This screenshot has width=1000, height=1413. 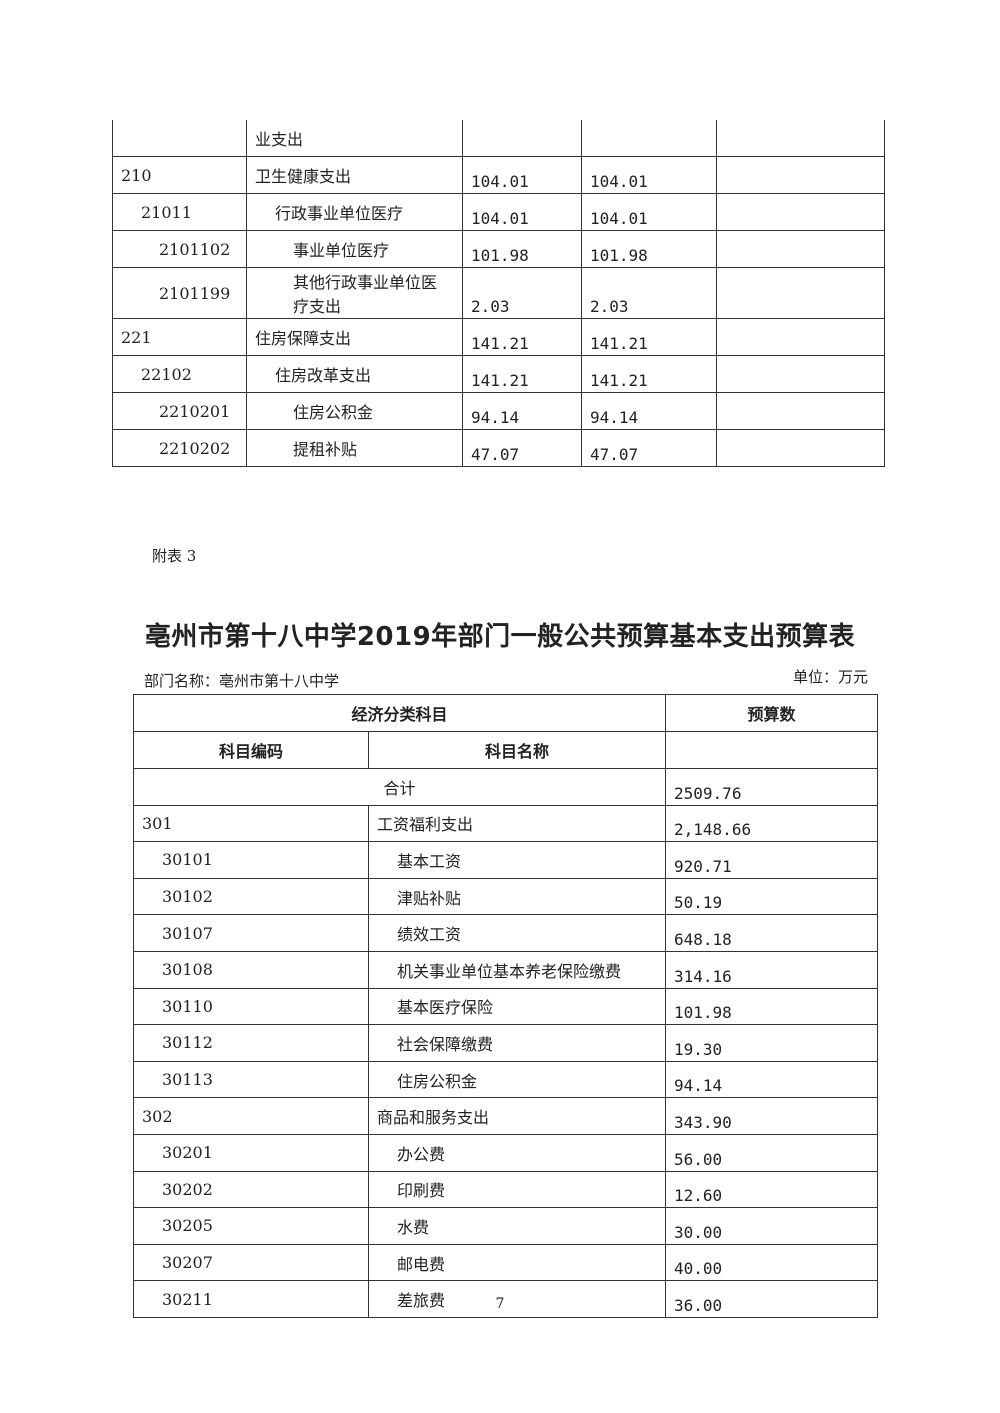 I want to click on subject-code: 22102, so click(x=179, y=374).